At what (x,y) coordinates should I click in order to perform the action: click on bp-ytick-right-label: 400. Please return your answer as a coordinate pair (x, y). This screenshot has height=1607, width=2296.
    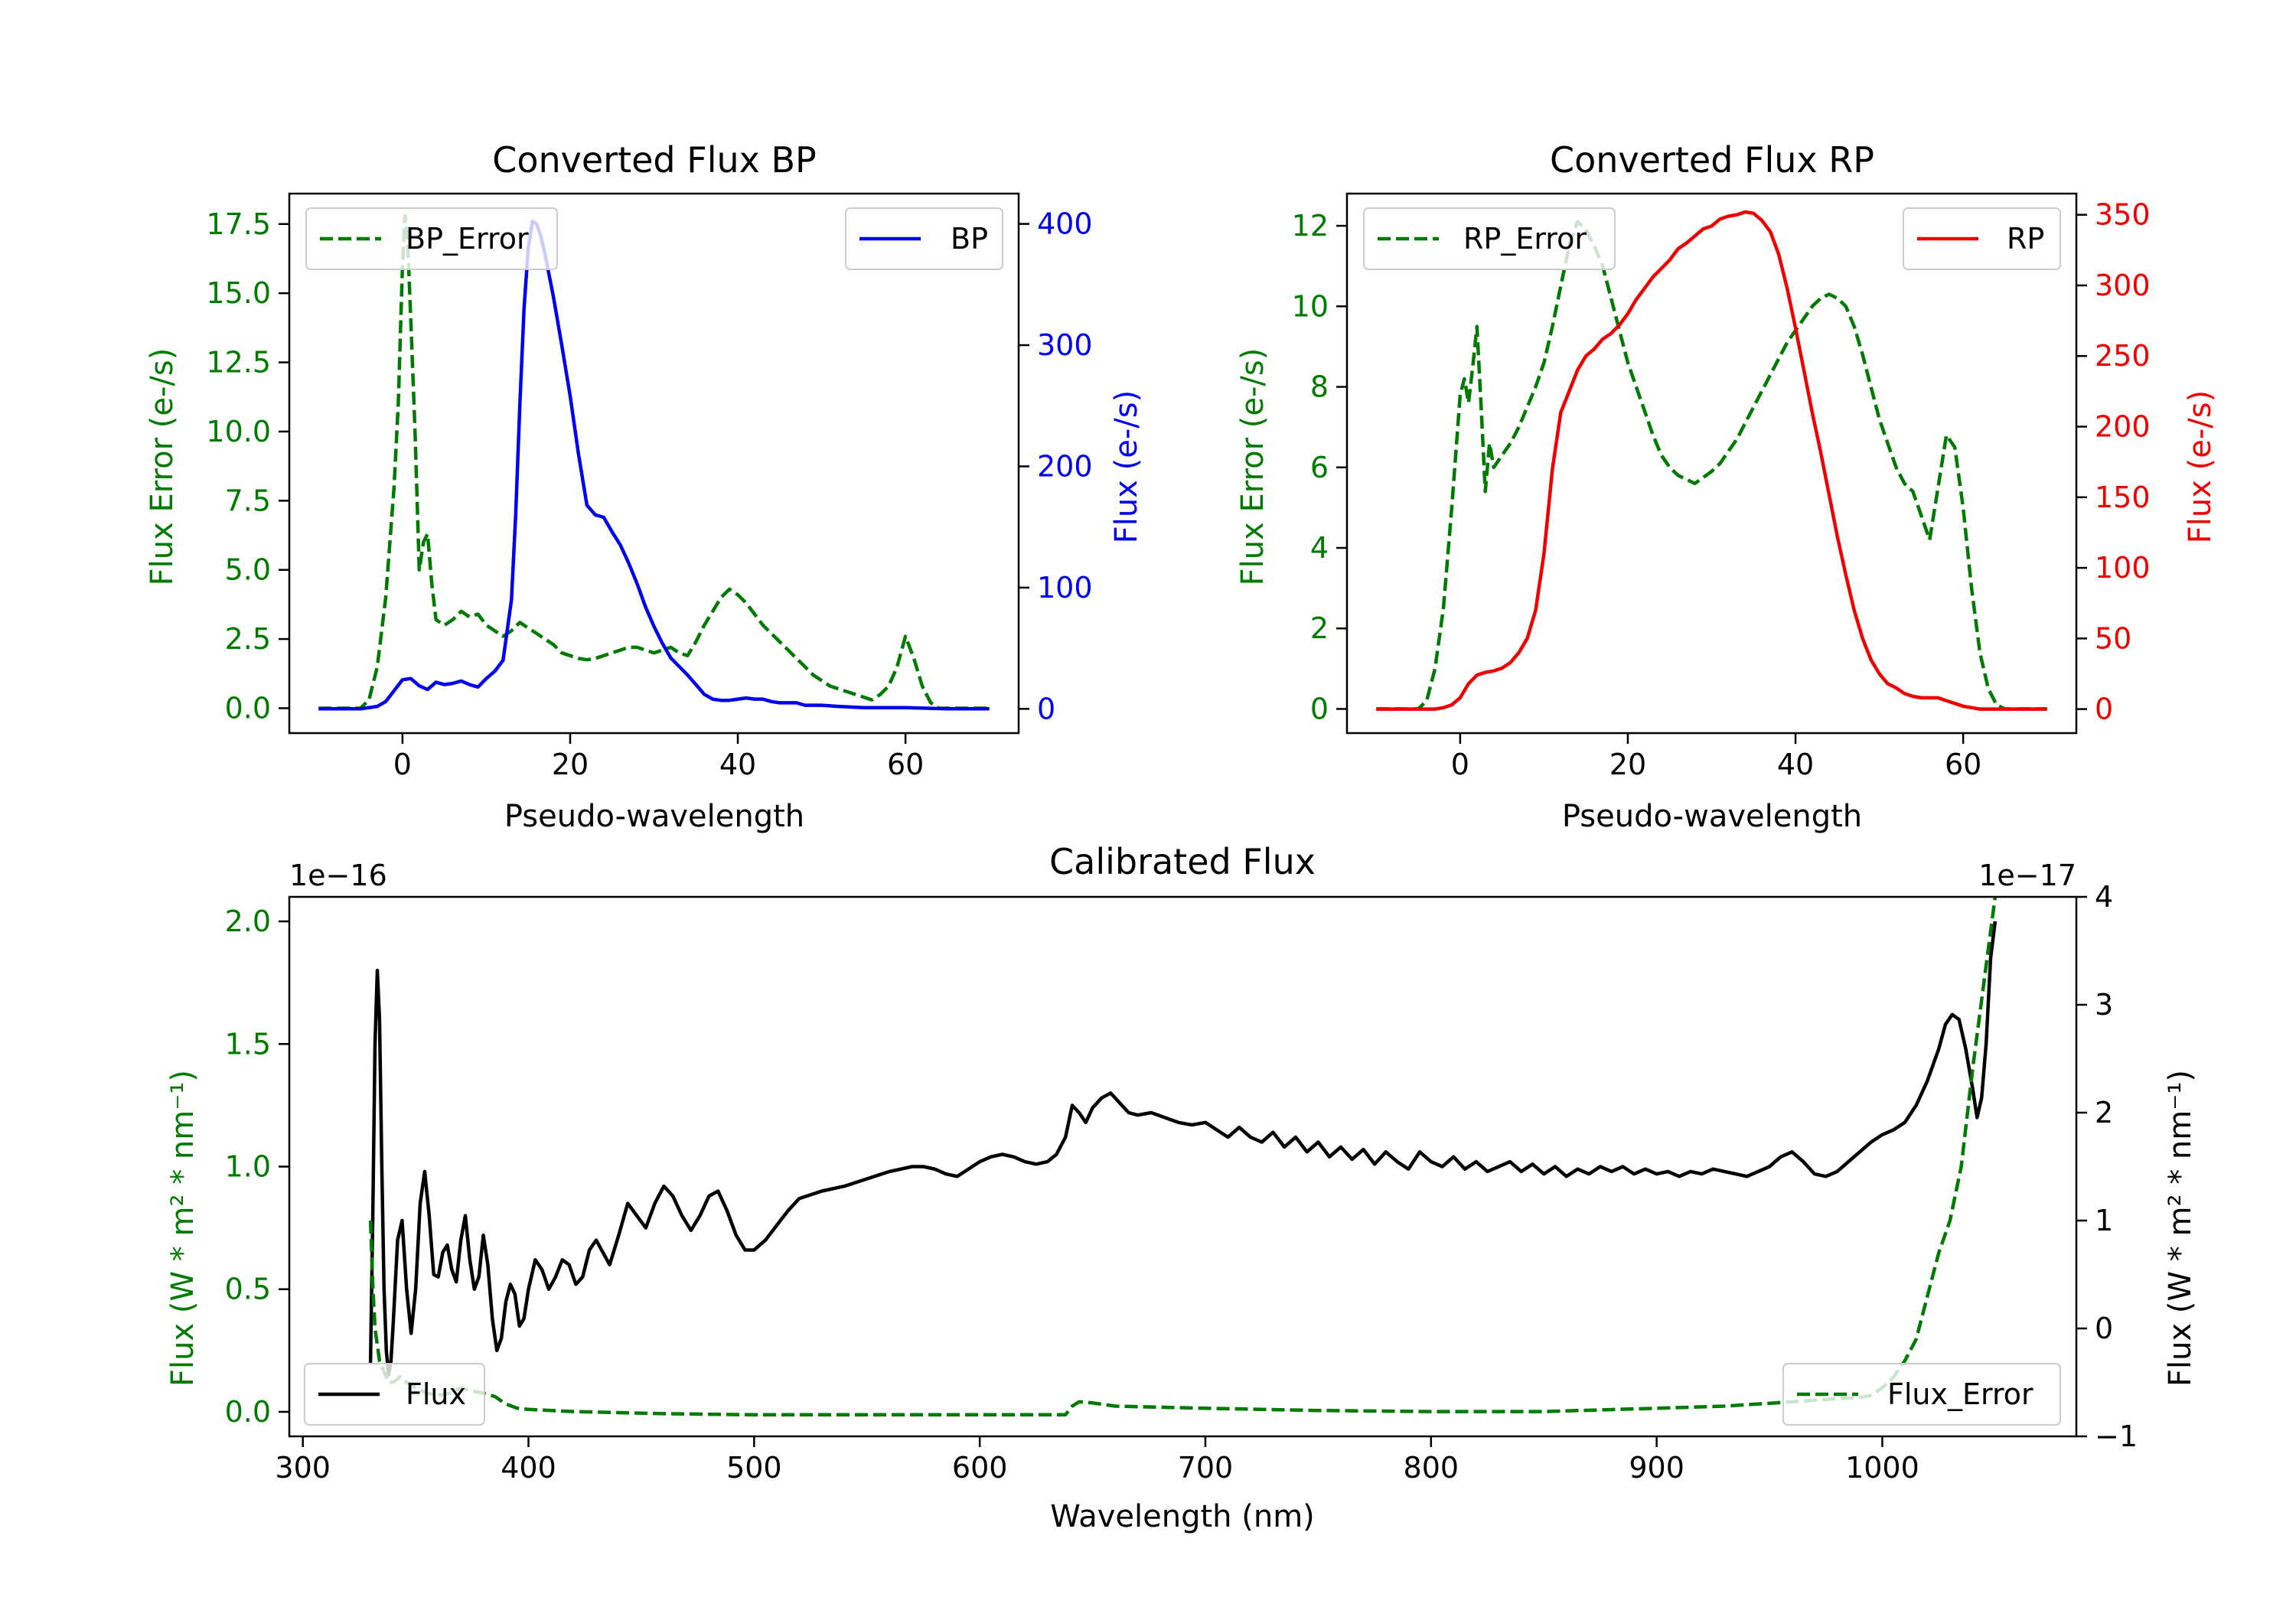
    Looking at the image, I should click on (1065, 224).